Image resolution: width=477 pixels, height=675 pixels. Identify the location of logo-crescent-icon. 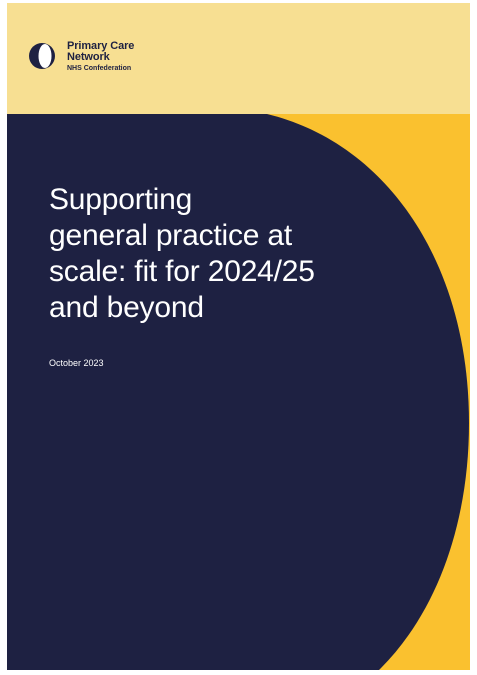
(42, 56).